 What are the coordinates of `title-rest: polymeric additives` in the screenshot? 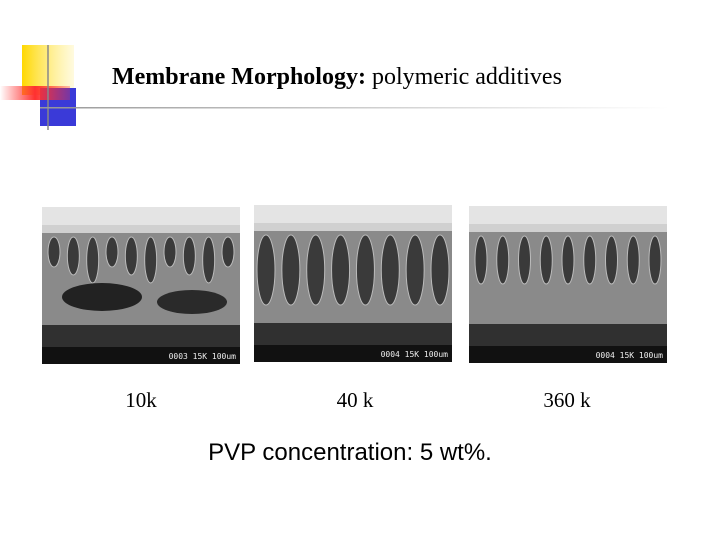 It's located at (467, 77).